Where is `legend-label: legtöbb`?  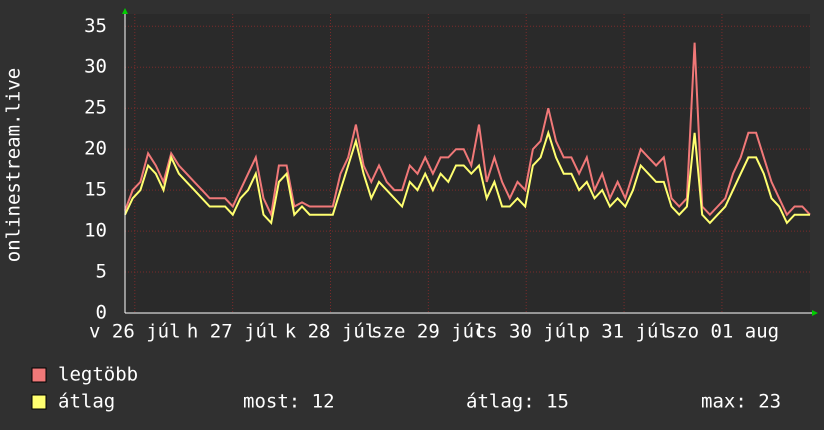
legend-label: legtöbb is located at coordinates (98, 375).